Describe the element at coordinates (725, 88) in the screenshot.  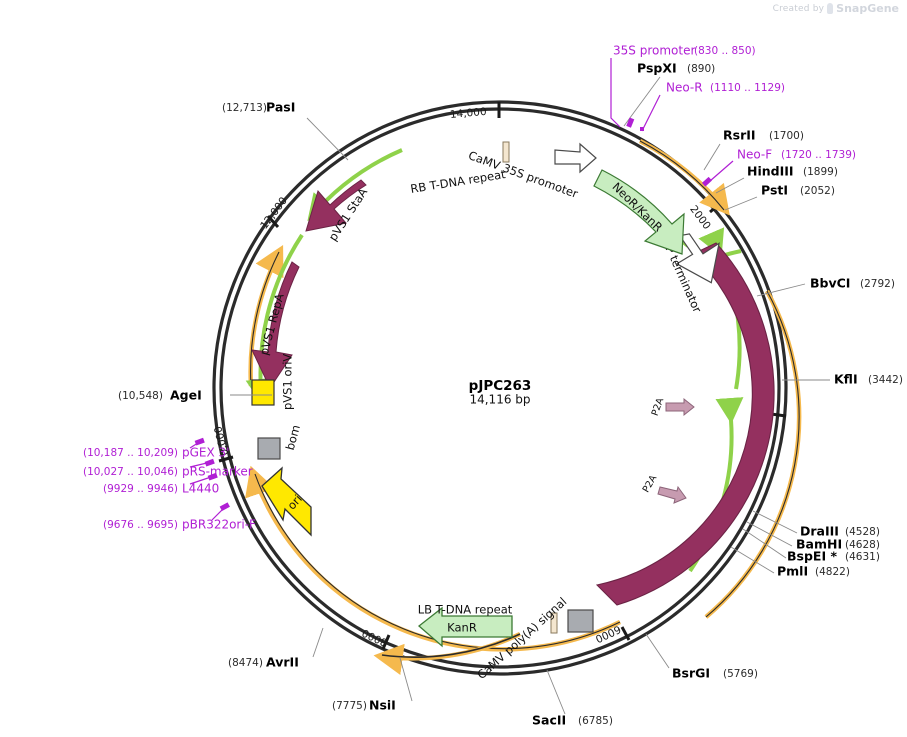
I see `primer-label-neo-r: Neo-R (1110 .. 1129)` at that location.